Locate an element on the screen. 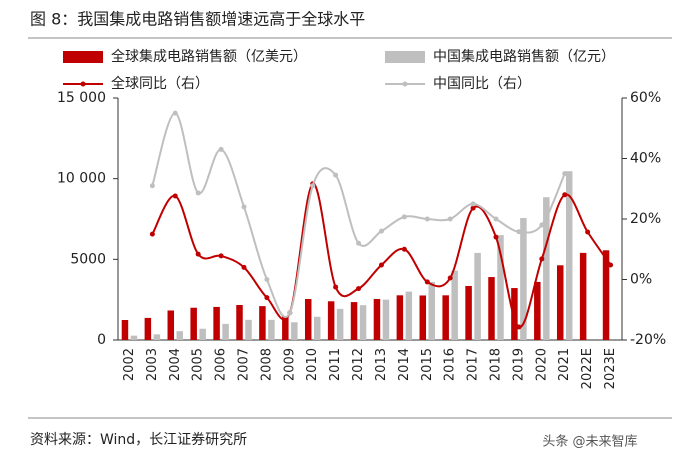 Image resolution: width=700 pixels, height=463 pixels. x-tick-label: 2010 is located at coordinates (312, 364).